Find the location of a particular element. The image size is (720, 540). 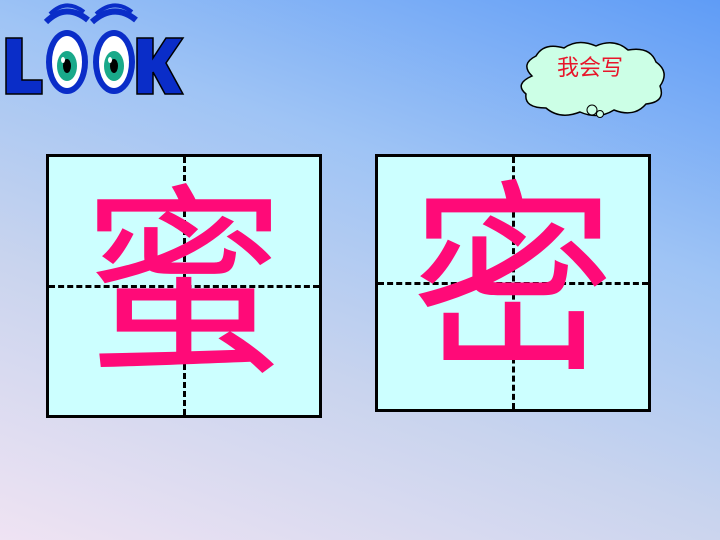

logo-letter-l is located at coordinates (24, 66).